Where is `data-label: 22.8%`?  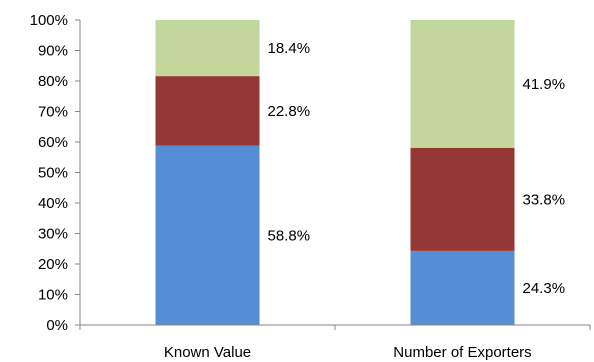
data-label: 22.8% is located at coordinates (289, 111).